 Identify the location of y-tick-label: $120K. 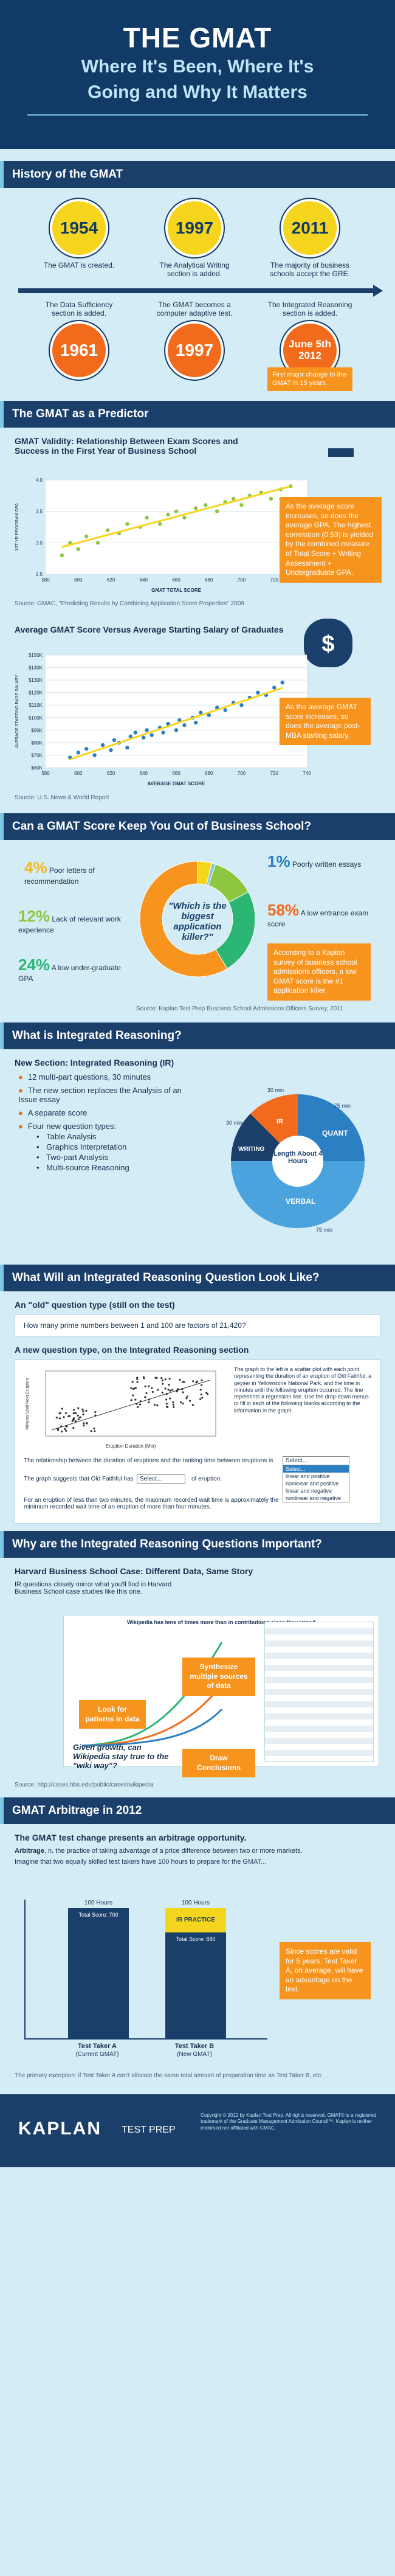
(36, 693).